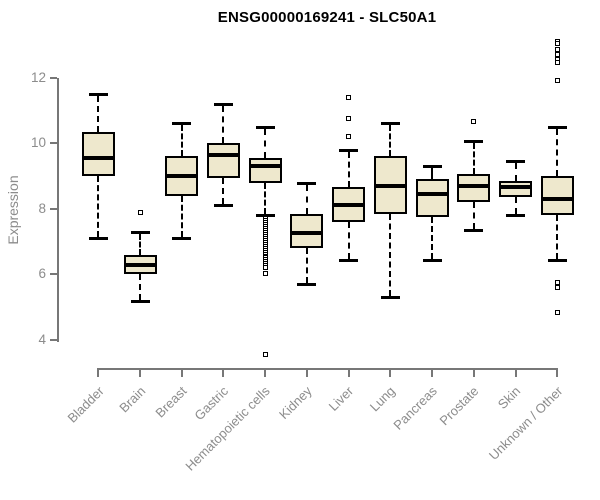  Describe the element at coordinates (383, 399) in the screenshot. I see `x-tick-label: Lung` at that location.